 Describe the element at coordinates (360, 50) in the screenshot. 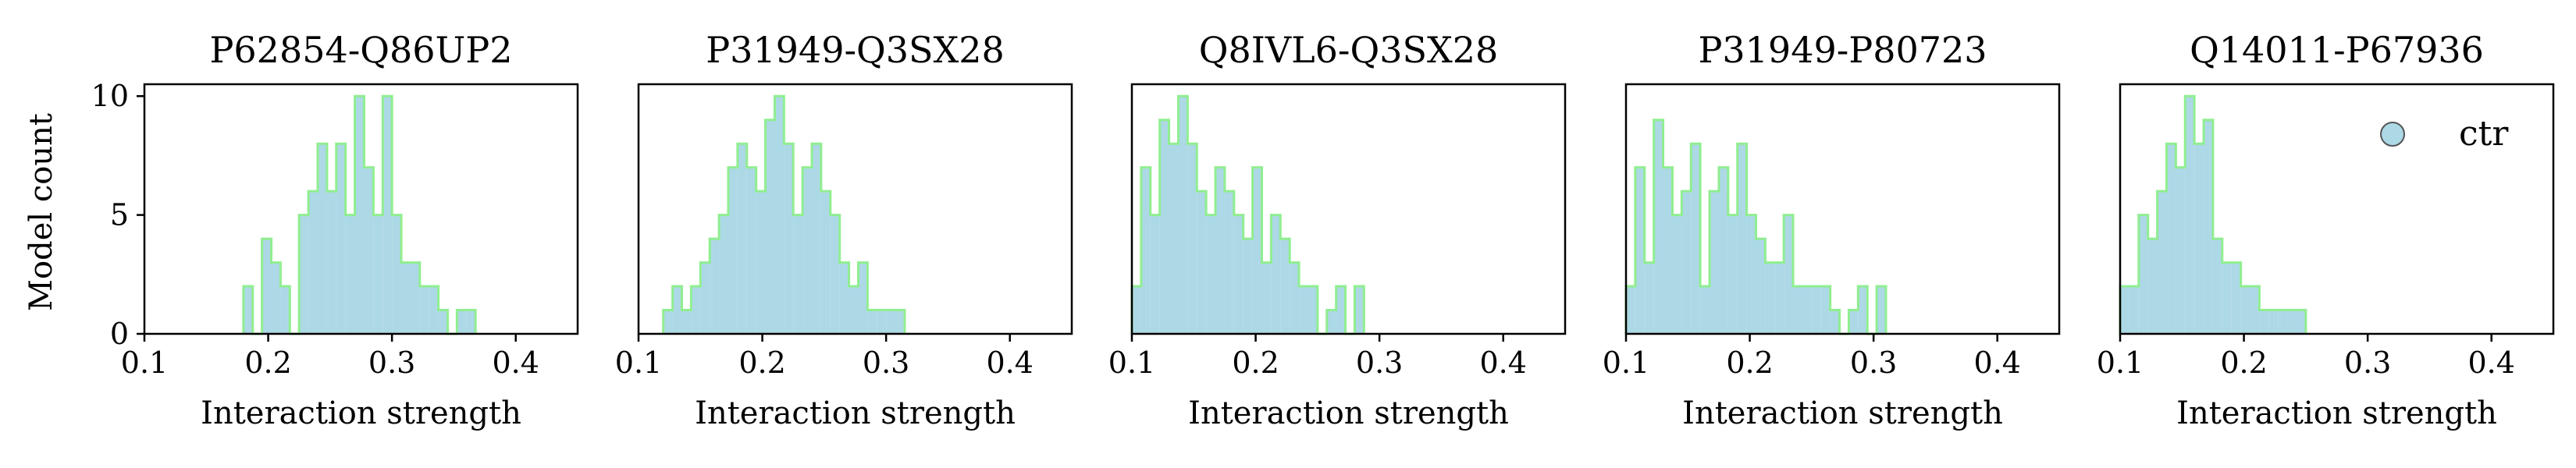

I see `panel-title: P62854-Q86UP2` at that location.